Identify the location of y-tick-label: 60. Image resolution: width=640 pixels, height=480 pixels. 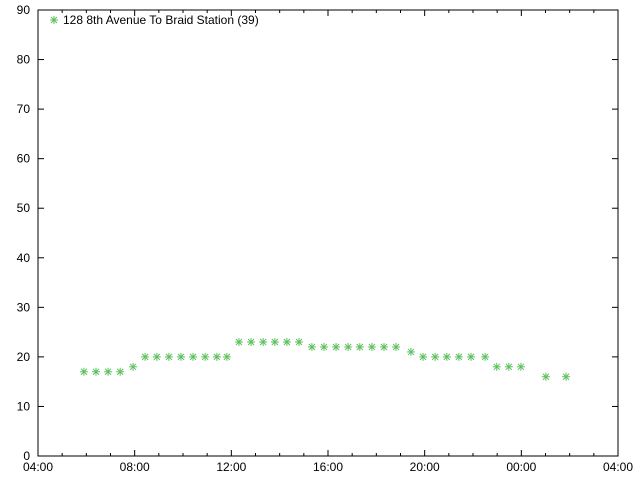
(24, 159).